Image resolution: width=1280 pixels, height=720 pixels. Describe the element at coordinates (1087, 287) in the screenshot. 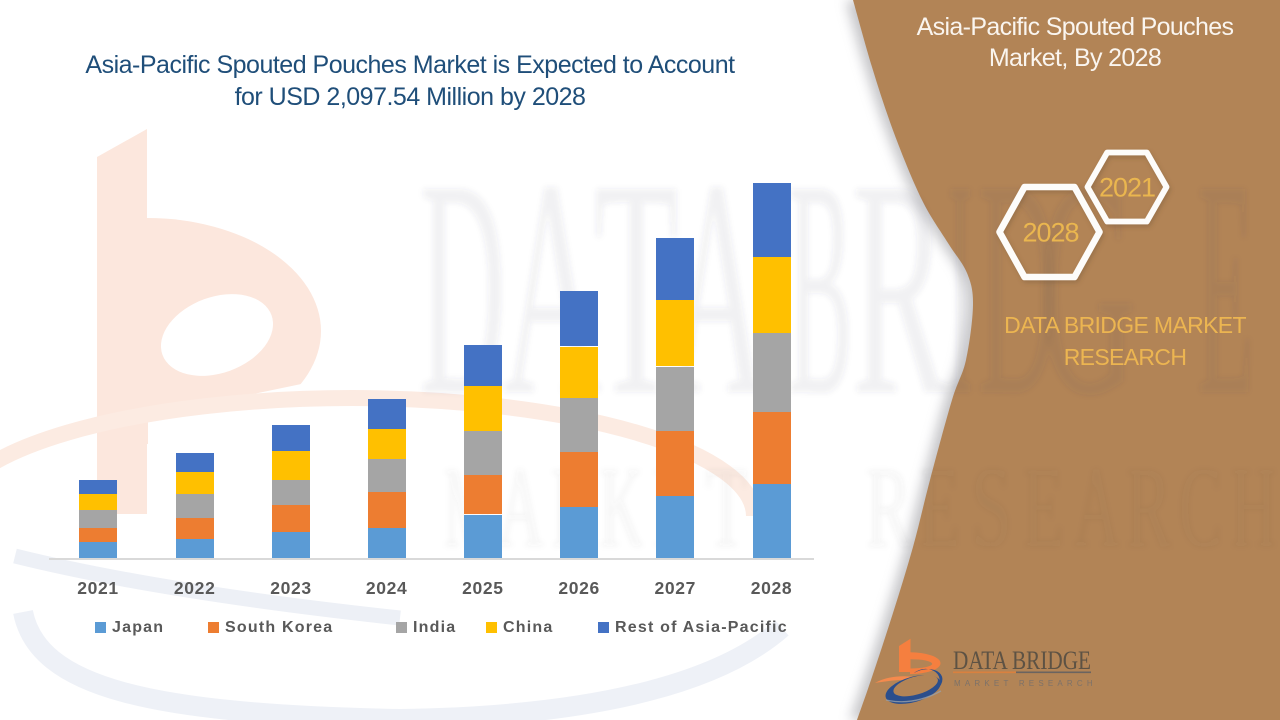

I see `svg-text: G` at that location.